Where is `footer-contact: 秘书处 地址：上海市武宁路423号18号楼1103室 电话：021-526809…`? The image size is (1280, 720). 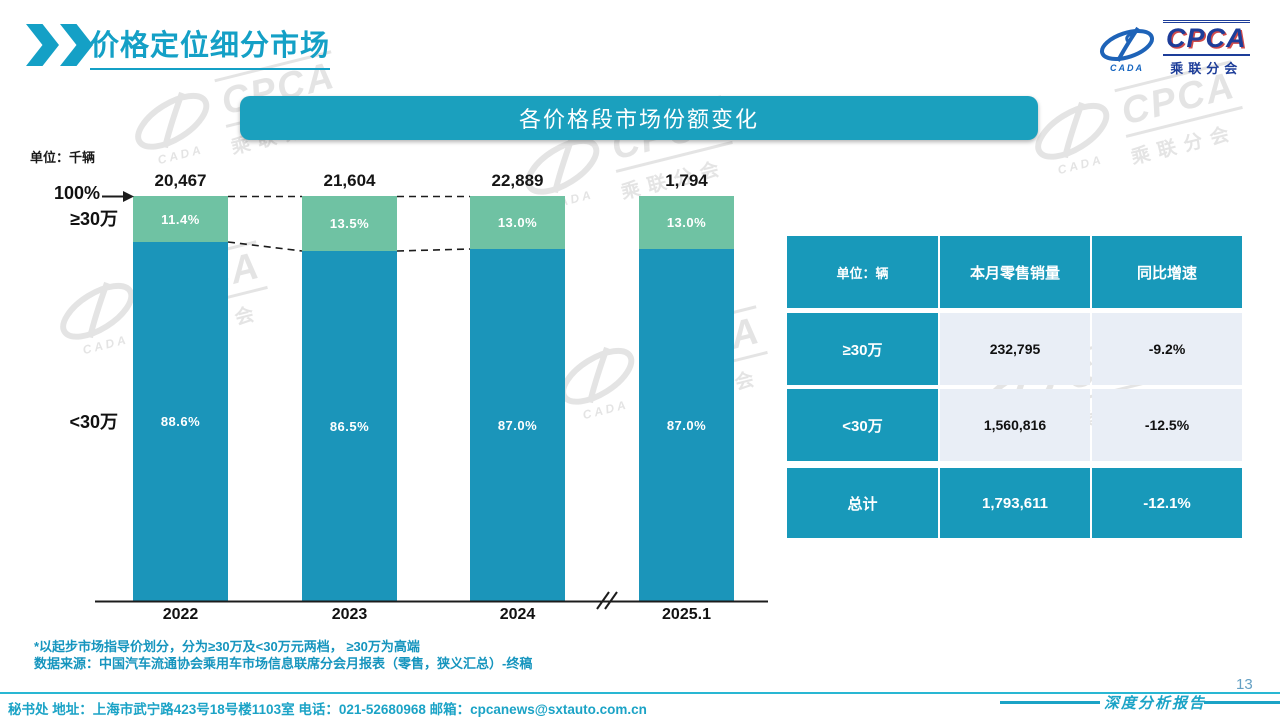
footer-contact: 秘书处 地址：上海市武宁路423号18号楼1103室 电话：021-526809… is located at coordinates (327, 709).